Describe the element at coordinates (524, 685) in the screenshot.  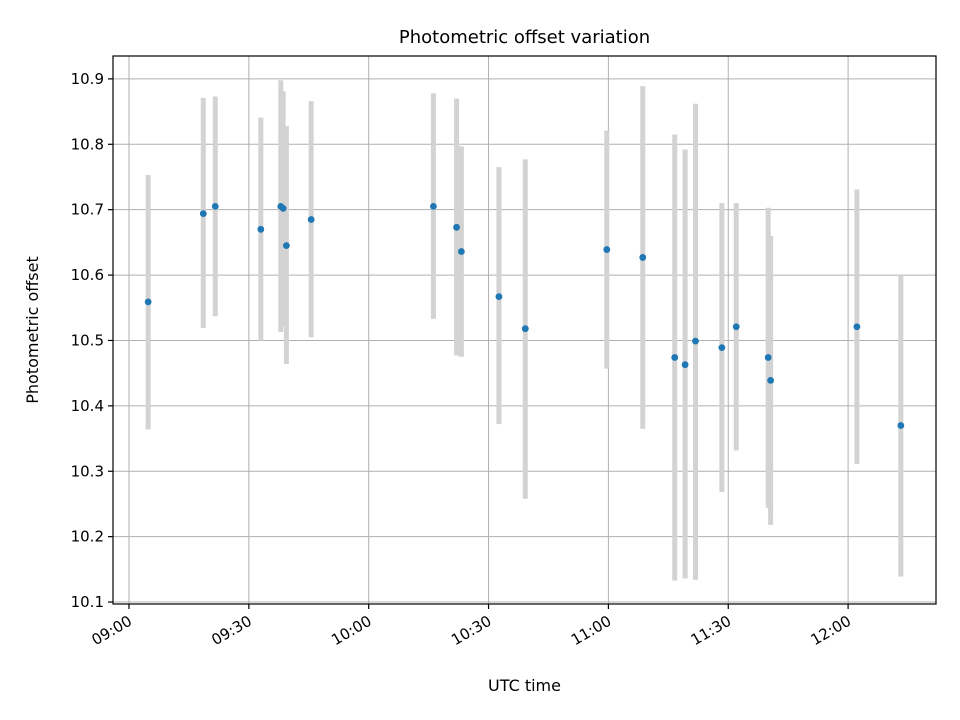
I see `x-axis-title: UTC time` at that location.